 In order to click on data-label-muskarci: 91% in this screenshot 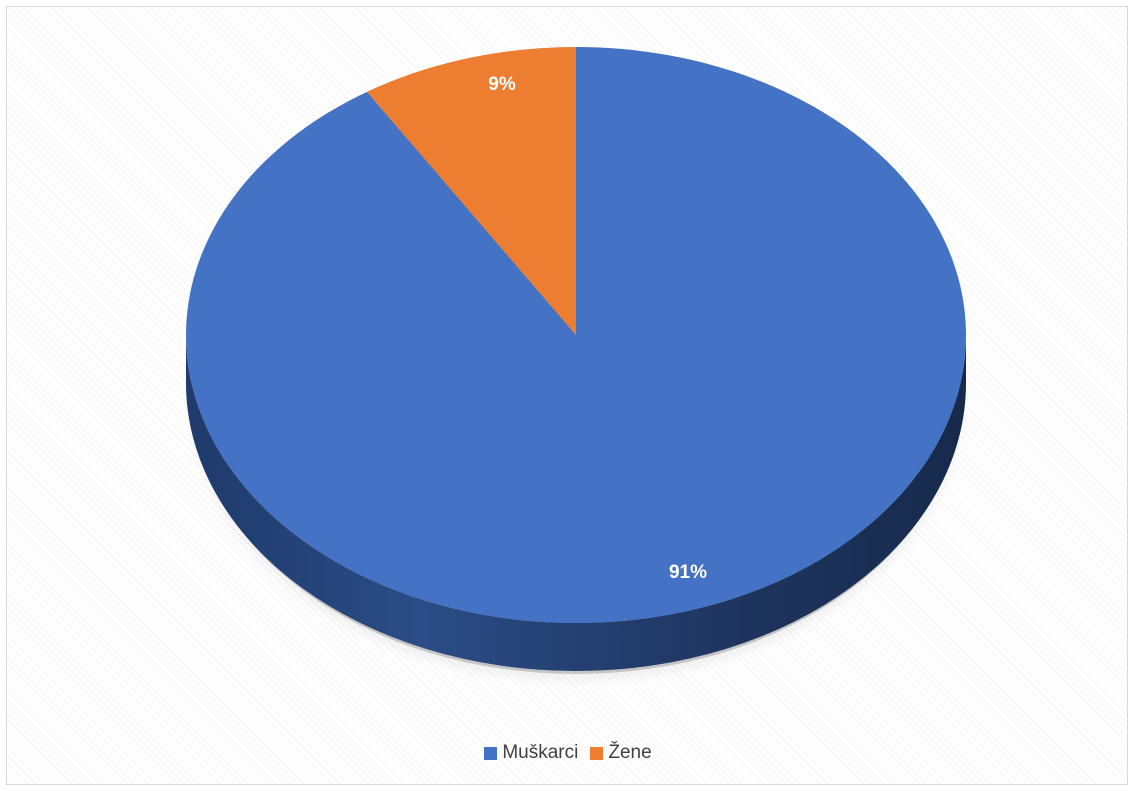, I will do `click(688, 572)`.